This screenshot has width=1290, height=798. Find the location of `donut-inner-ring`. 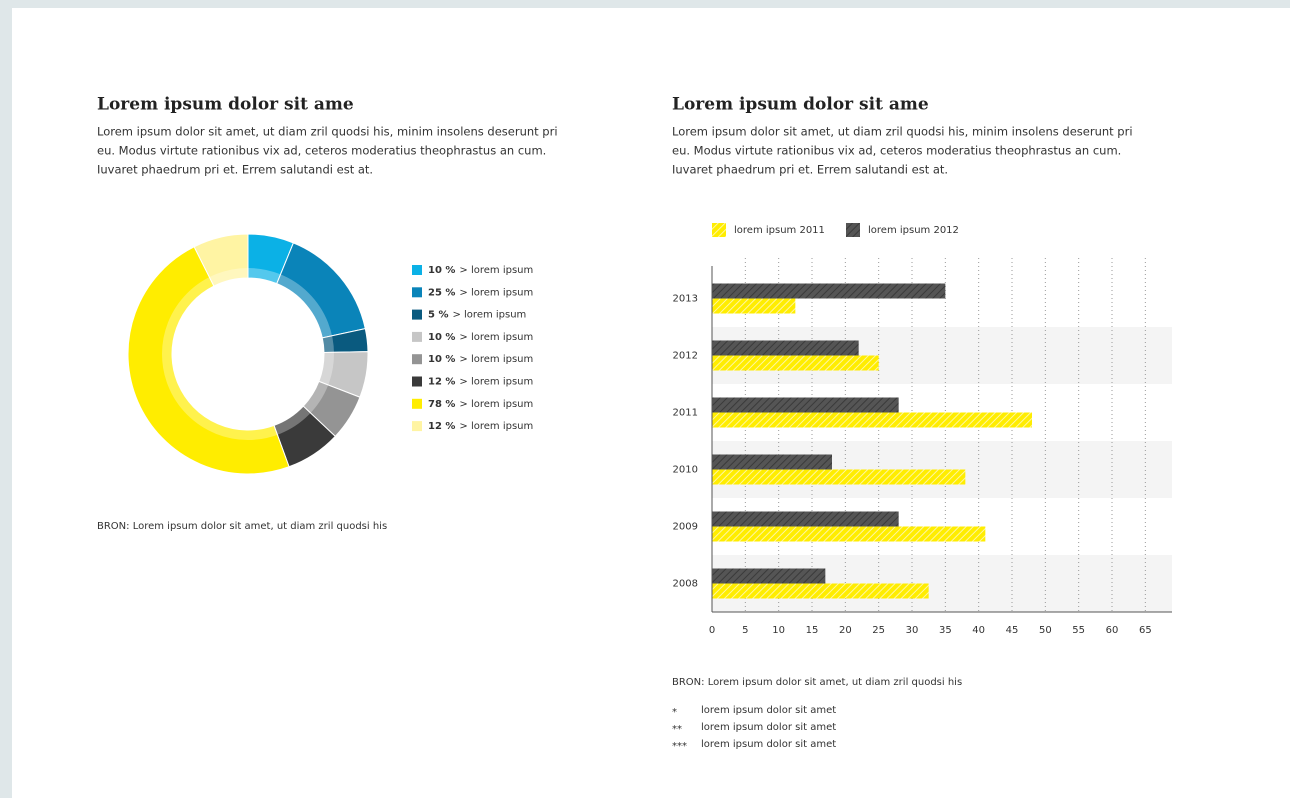

donut-inner-ring is located at coordinates (248, 354).